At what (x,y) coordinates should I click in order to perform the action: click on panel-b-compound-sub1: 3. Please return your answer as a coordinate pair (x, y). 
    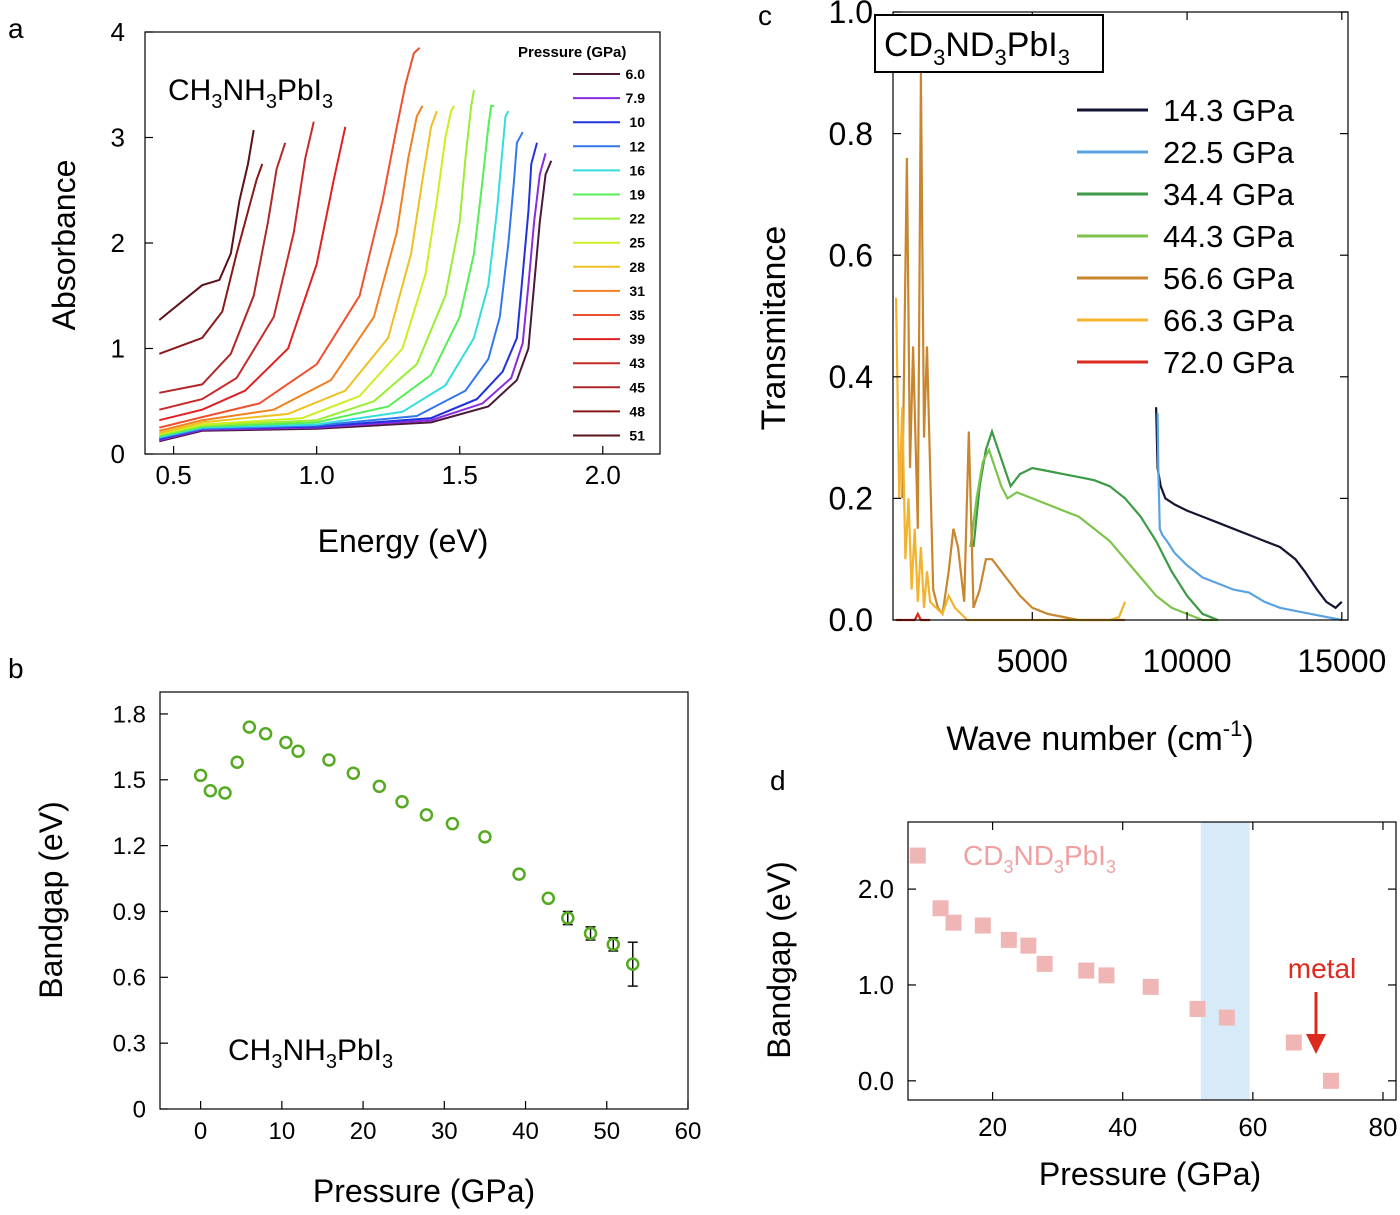
    Looking at the image, I should click on (276, 1062).